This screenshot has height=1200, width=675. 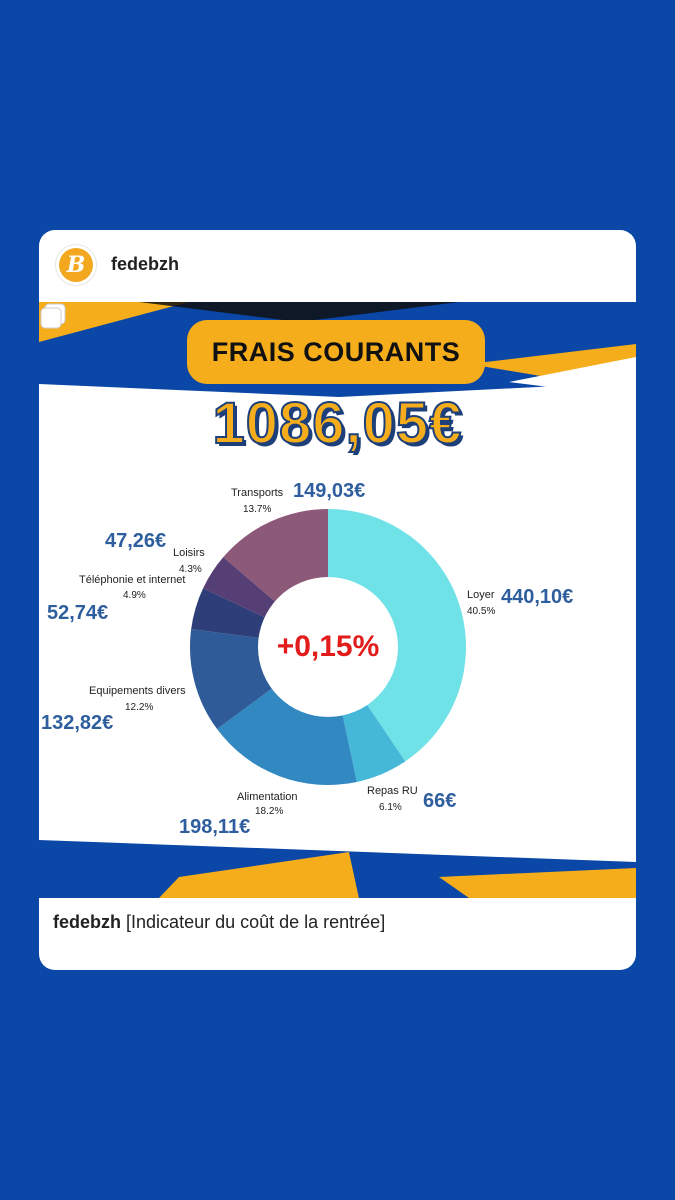 I want to click on slice-amount-repas: 66€, so click(x=440, y=801).